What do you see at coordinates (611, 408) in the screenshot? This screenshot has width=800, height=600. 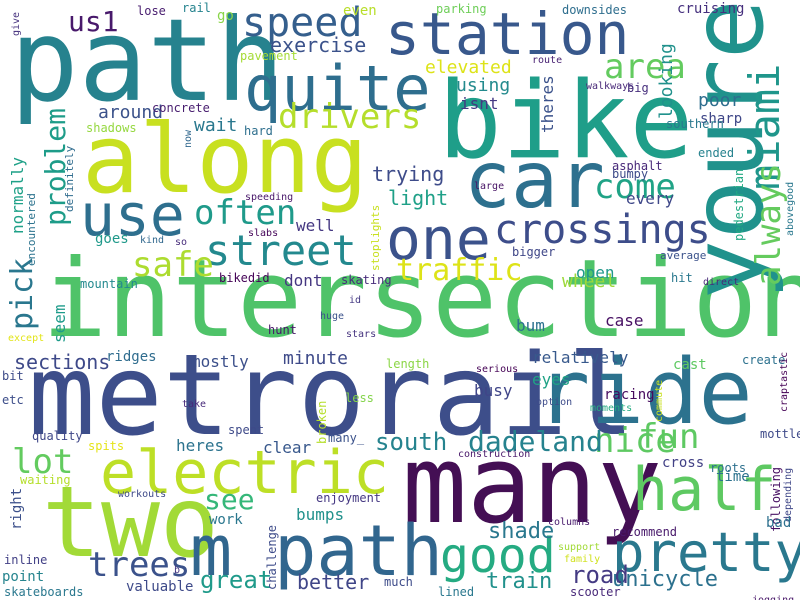 I see `word: moments` at bounding box center [611, 408].